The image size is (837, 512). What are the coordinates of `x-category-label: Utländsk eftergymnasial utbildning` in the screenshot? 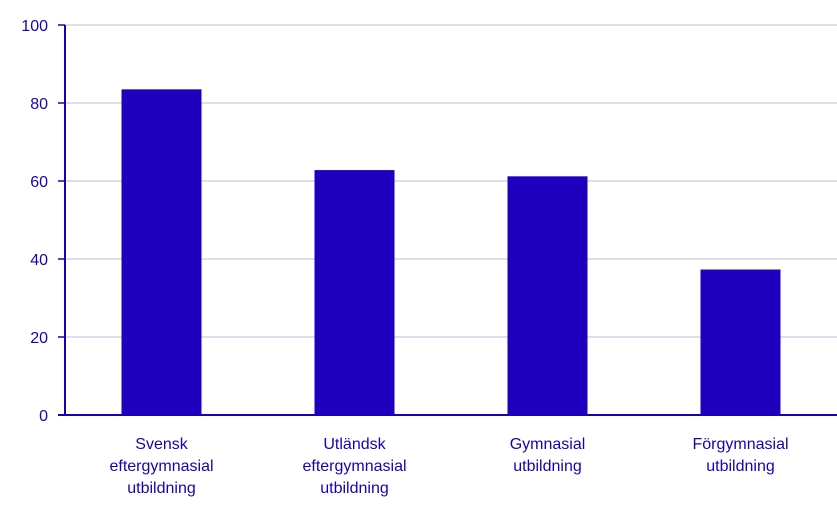 It's located at (354, 466).